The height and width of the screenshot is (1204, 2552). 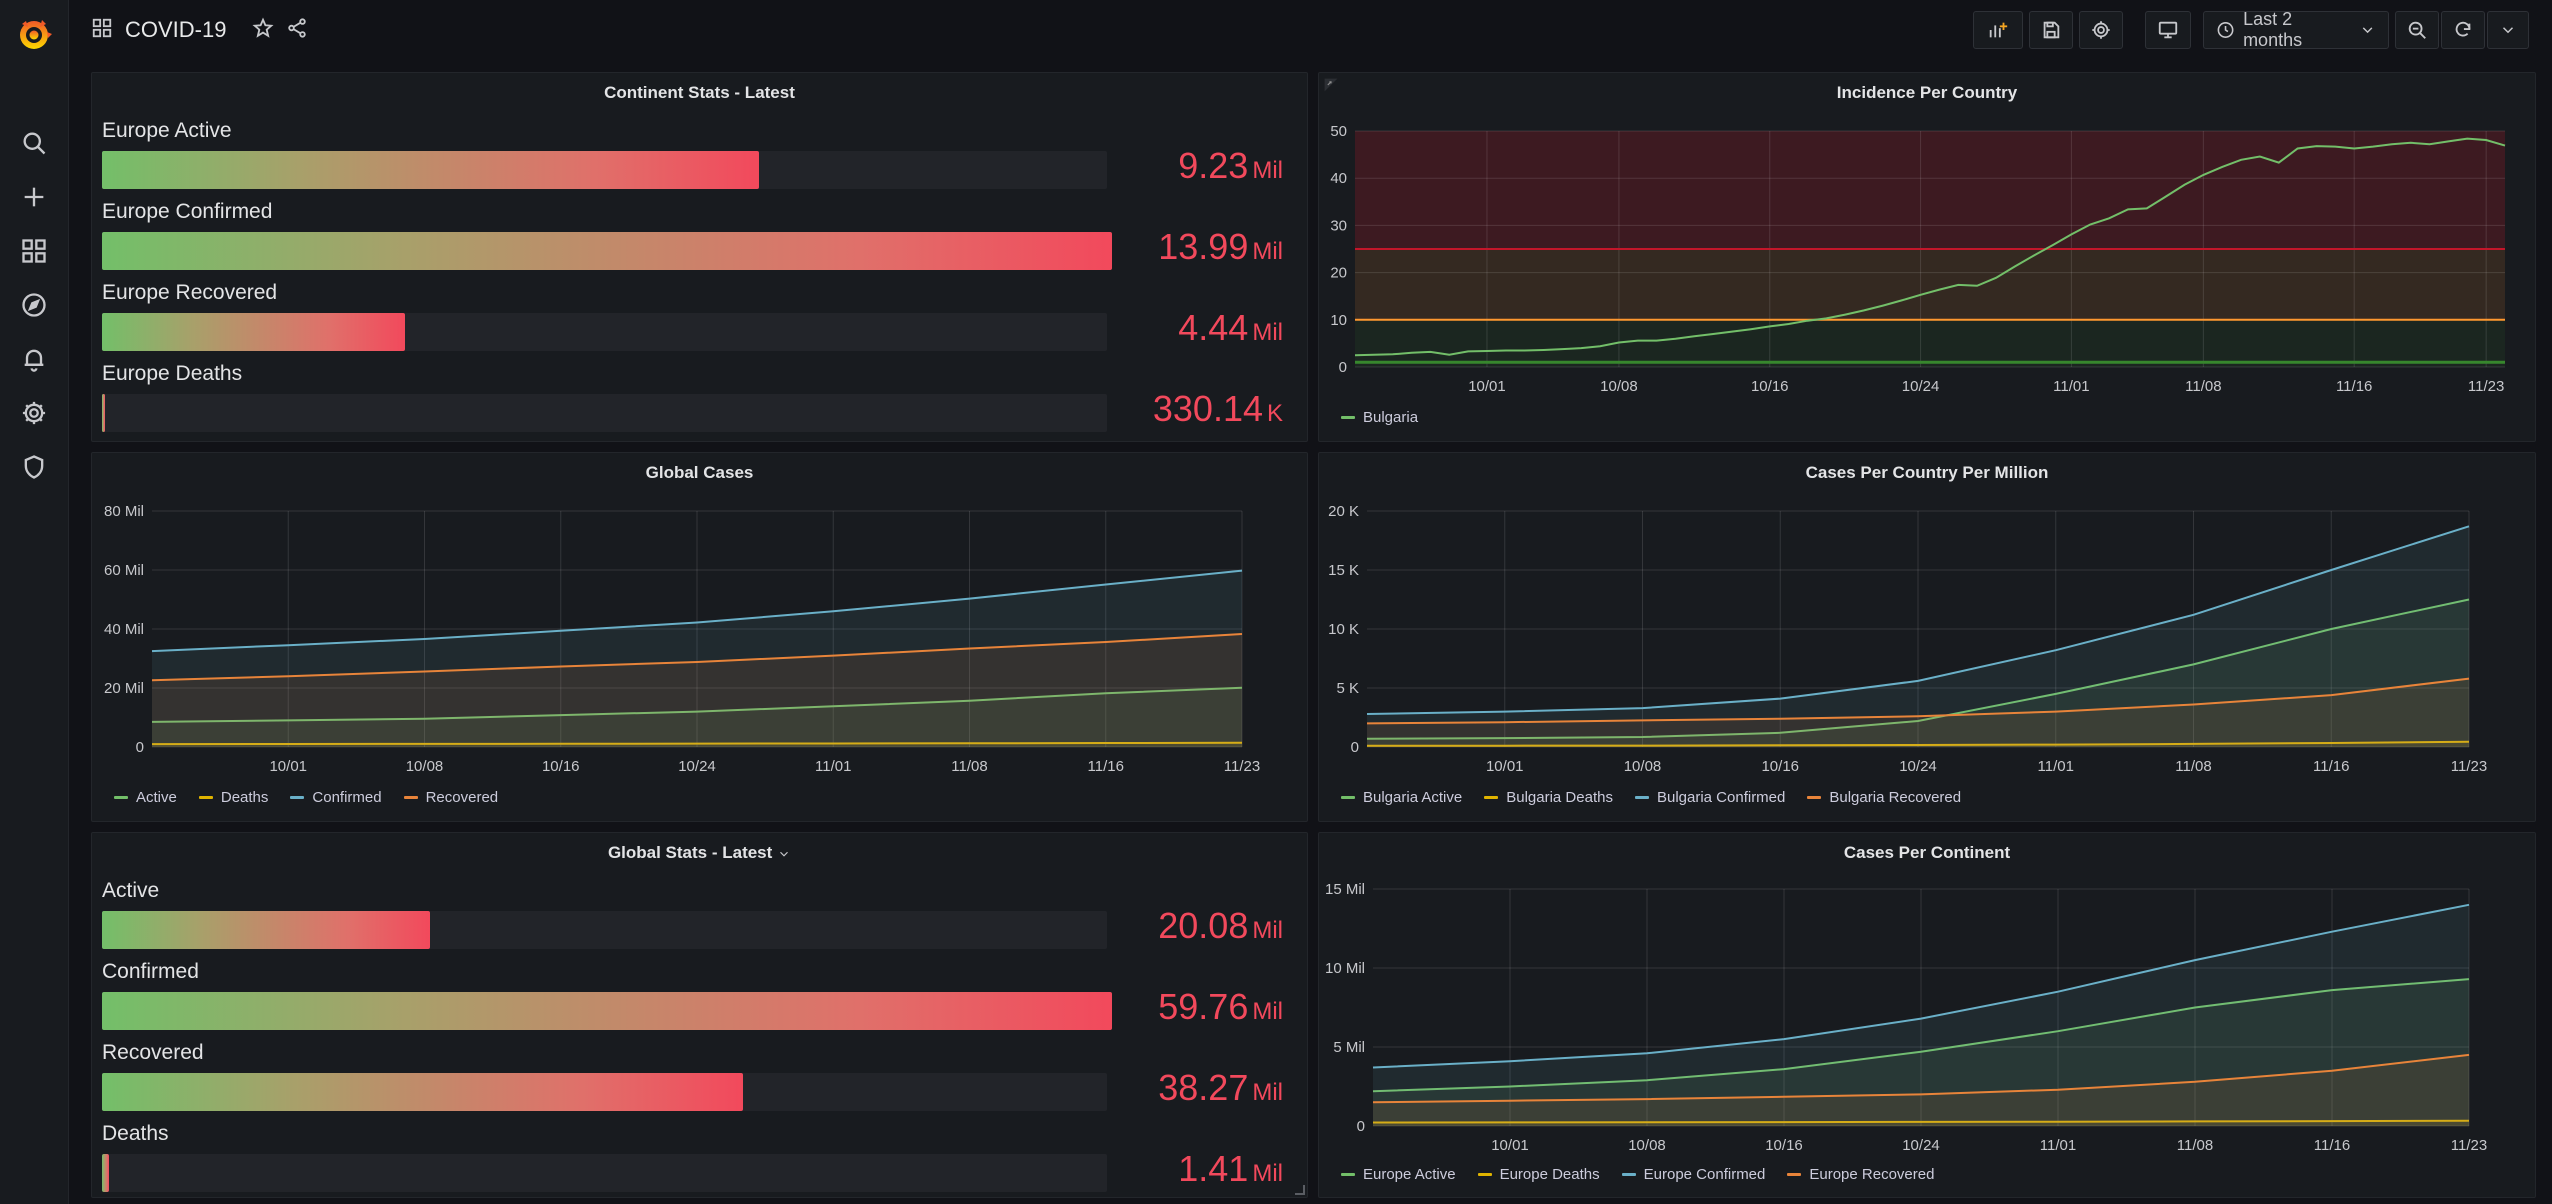 I want to click on panel-title: Cases Per Continent, so click(x=1927, y=852).